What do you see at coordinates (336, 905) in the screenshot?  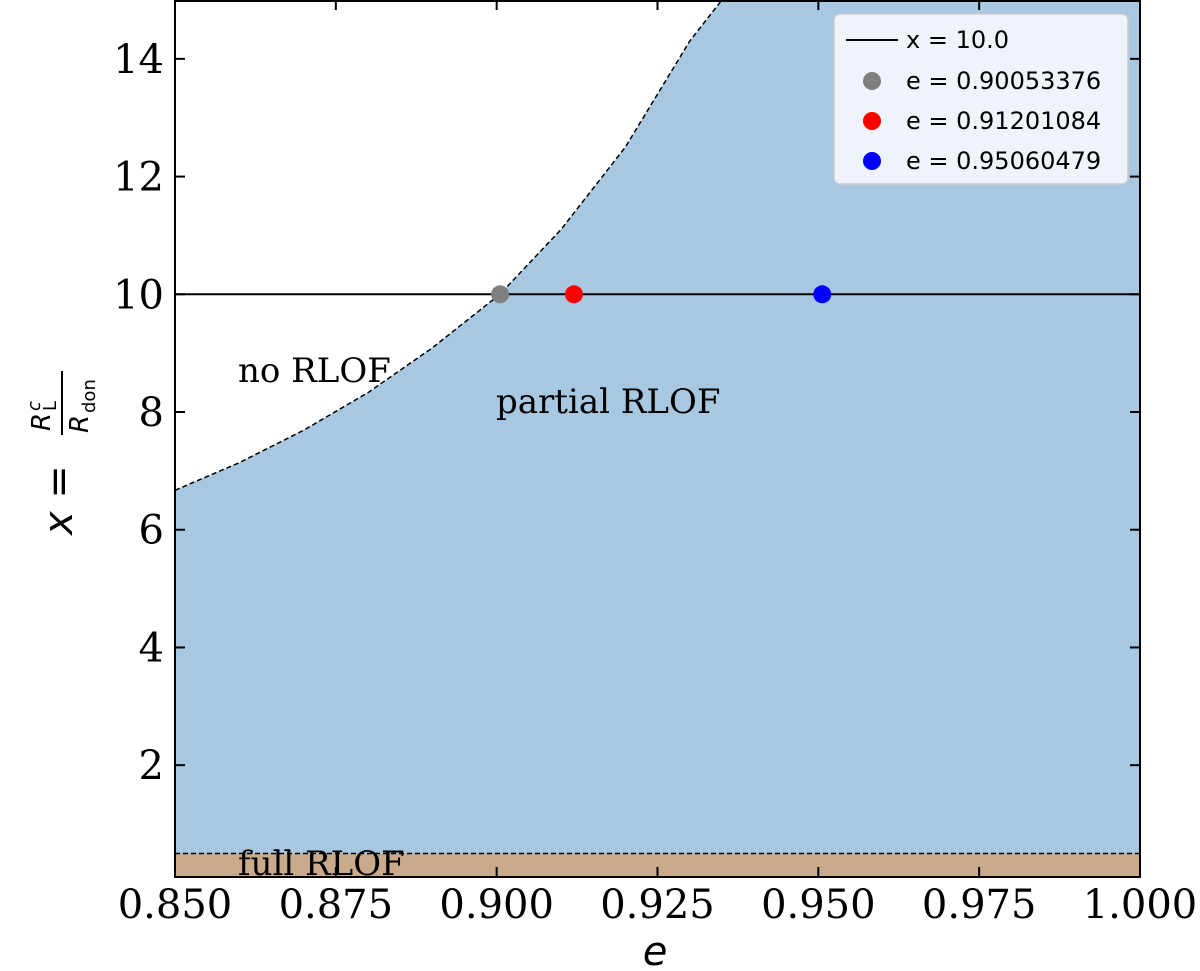 I see `x-tick-label: 0.875` at bounding box center [336, 905].